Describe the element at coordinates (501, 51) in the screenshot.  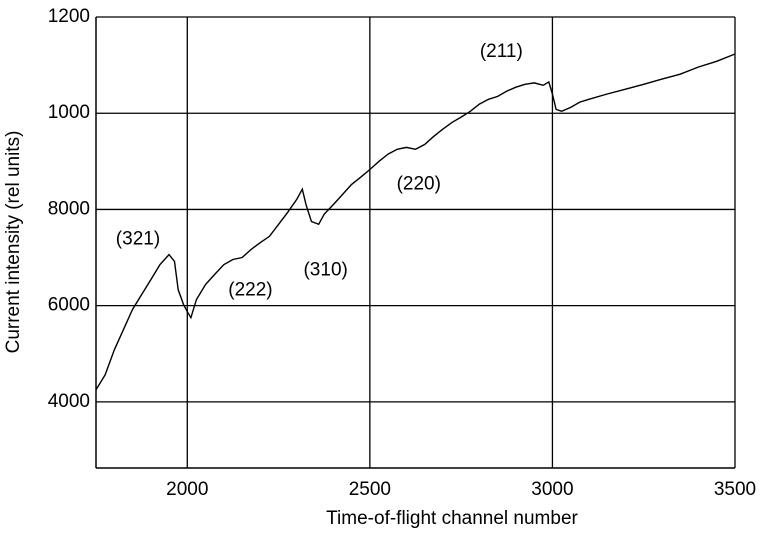
I see `annotation: (211)` at that location.